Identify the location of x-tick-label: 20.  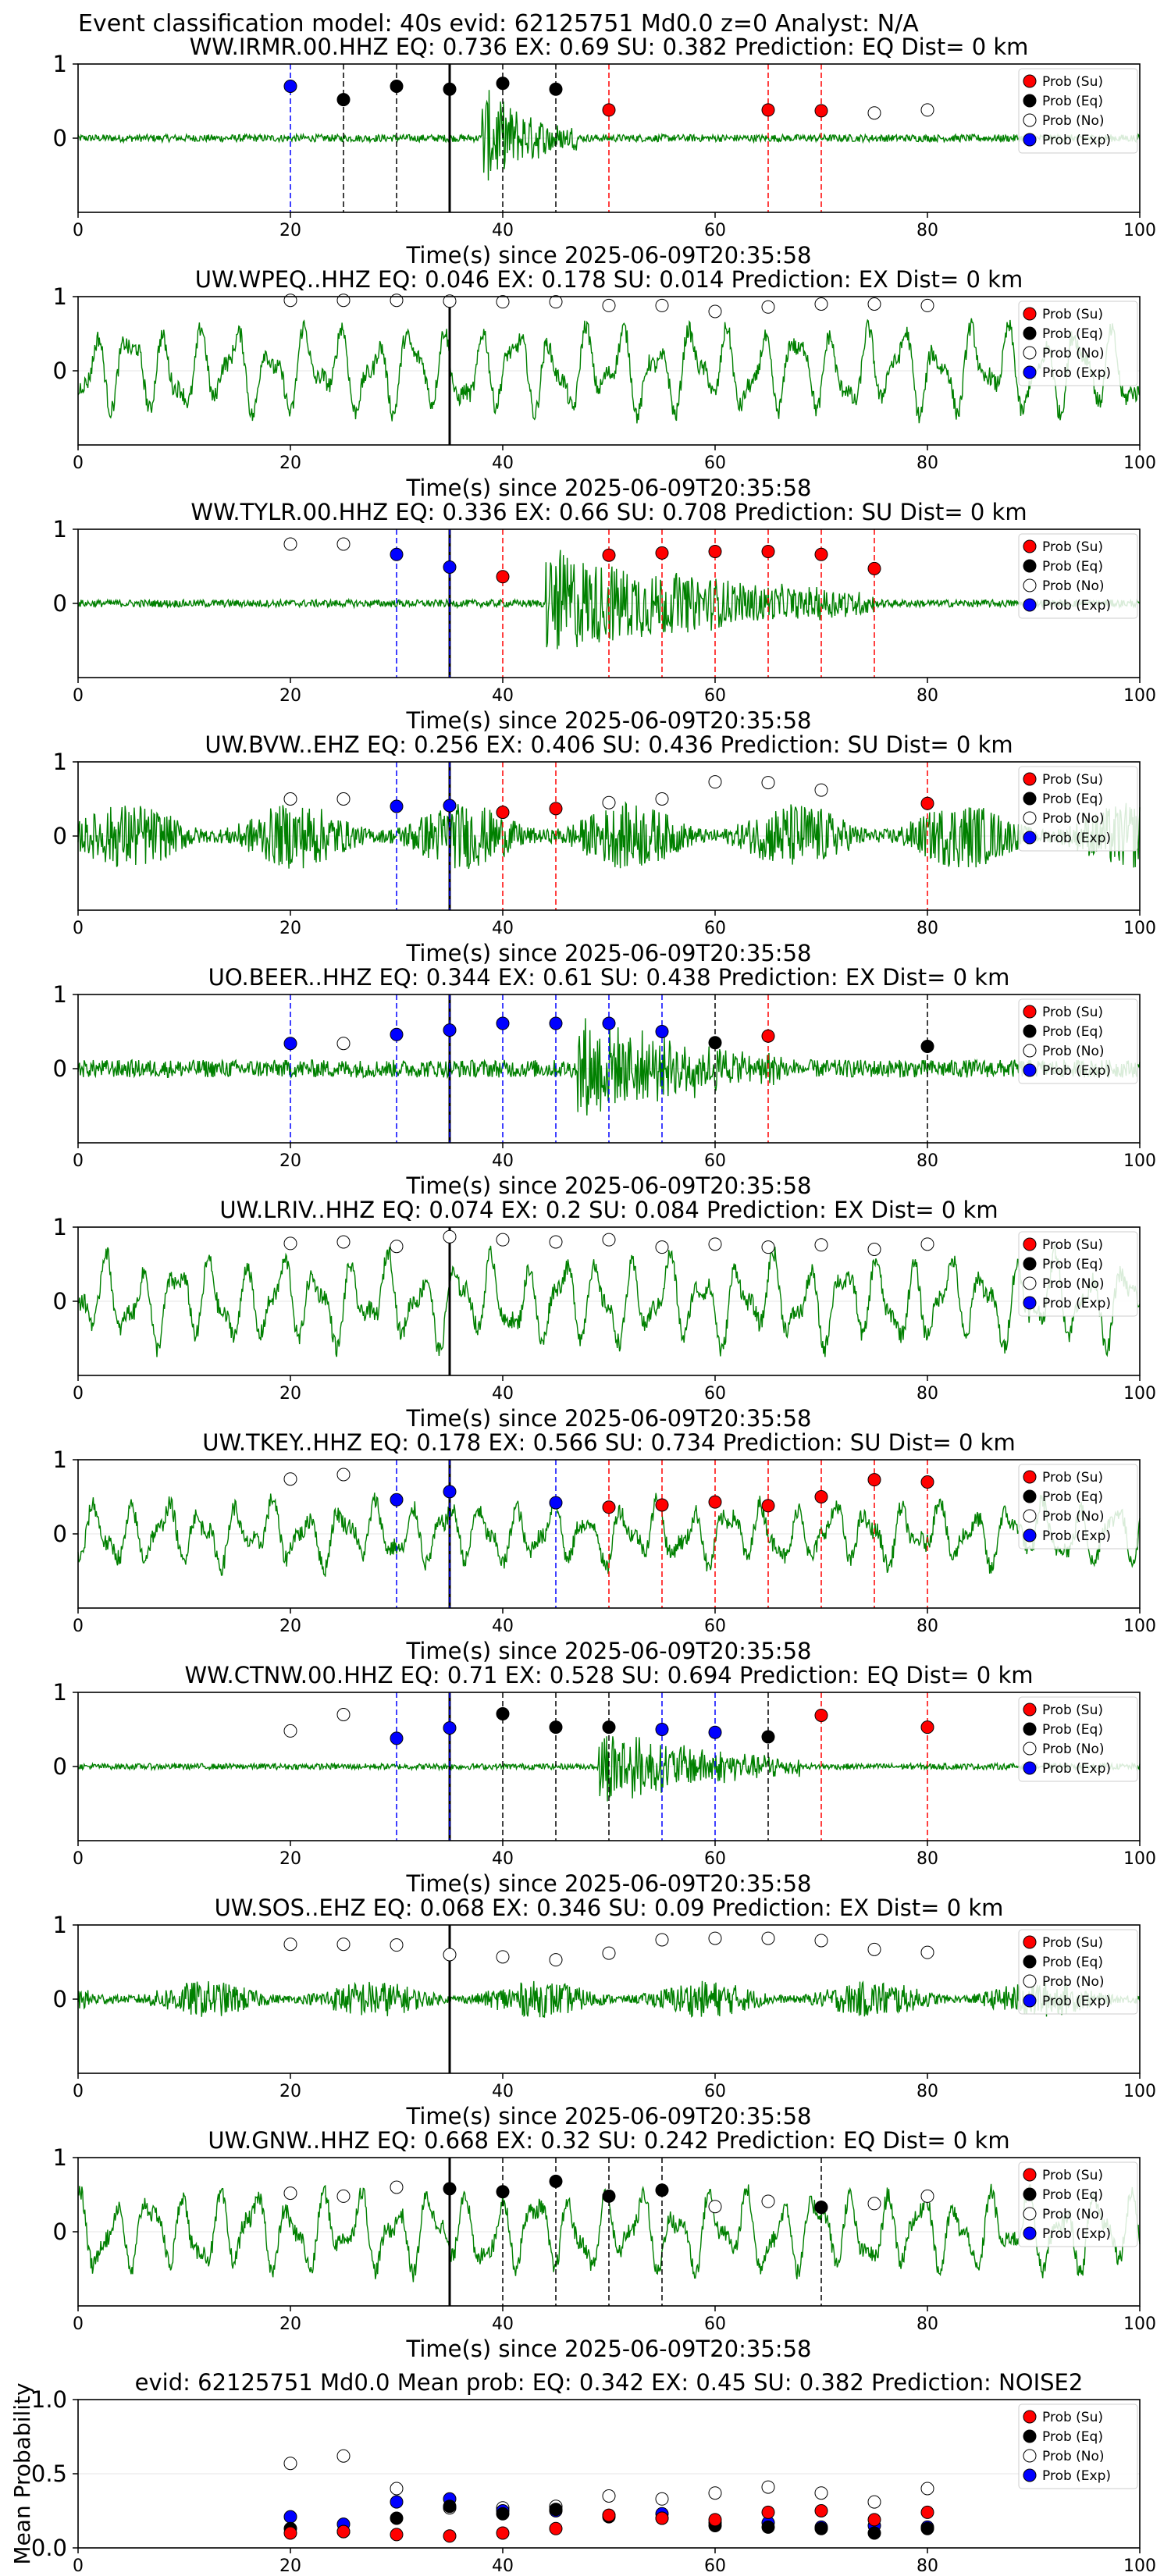
(290, 2091).